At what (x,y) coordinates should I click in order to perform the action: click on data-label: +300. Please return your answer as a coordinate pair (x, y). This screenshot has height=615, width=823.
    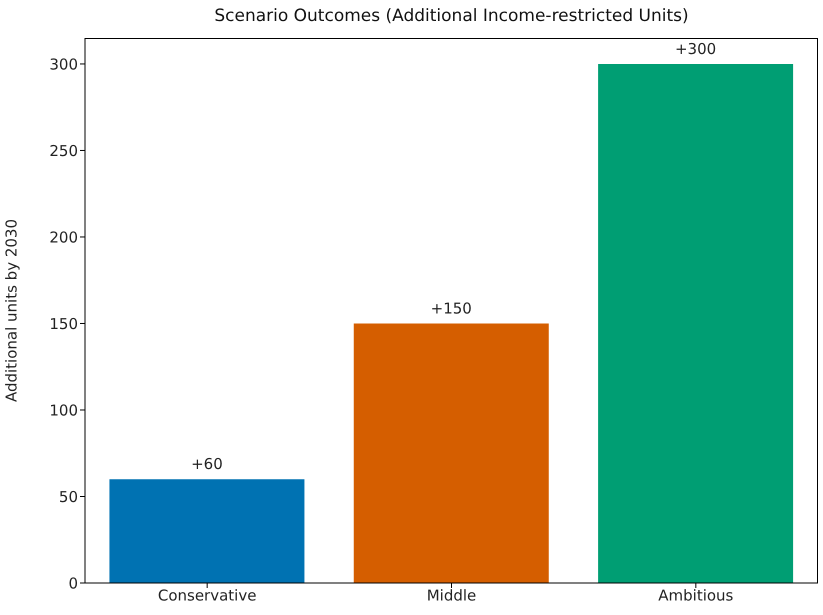
    Looking at the image, I should click on (695, 49).